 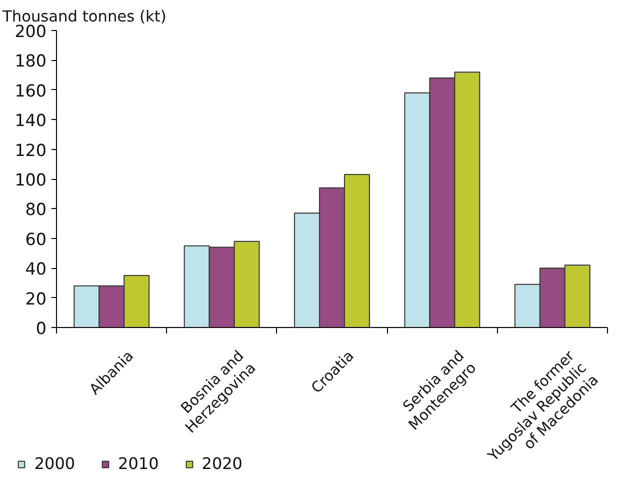 I want to click on y-tick-label: 40, so click(x=36, y=269).